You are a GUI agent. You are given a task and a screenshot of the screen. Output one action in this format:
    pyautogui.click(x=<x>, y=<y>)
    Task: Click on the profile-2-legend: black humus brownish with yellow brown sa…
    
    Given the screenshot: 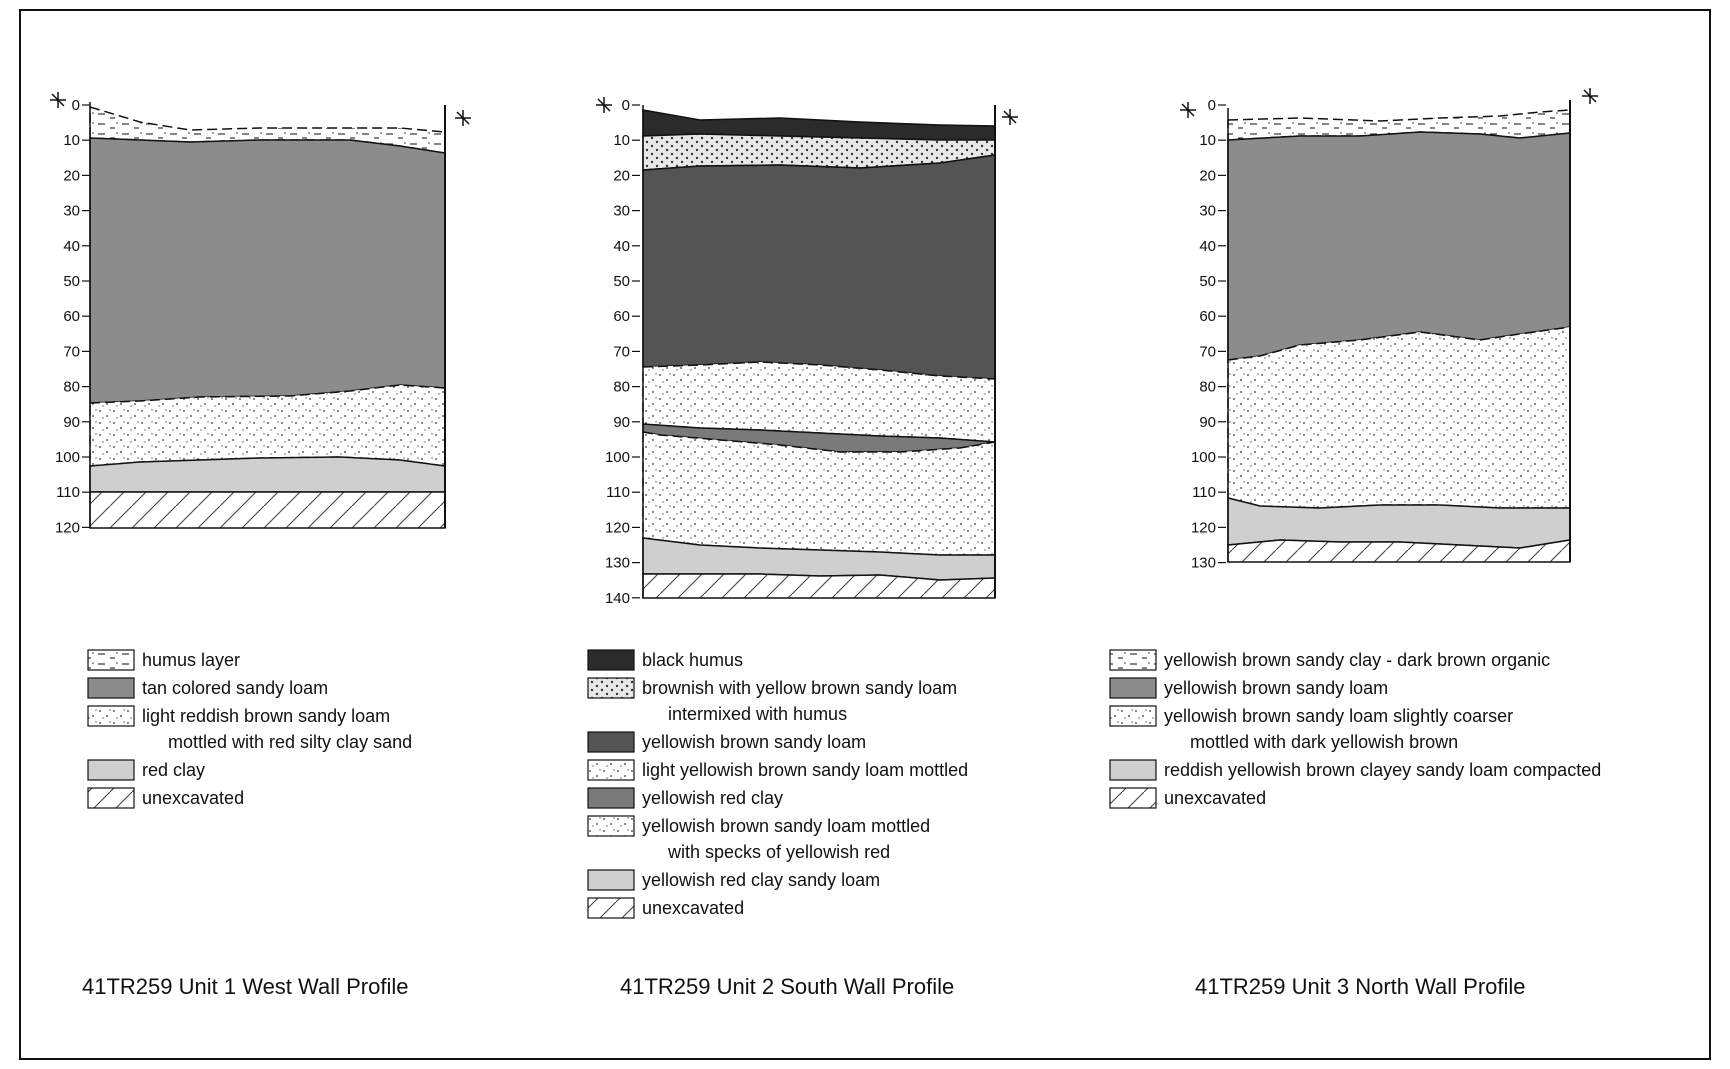 What is the action you would take?
    pyautogui.click(x=777, y=784)
    